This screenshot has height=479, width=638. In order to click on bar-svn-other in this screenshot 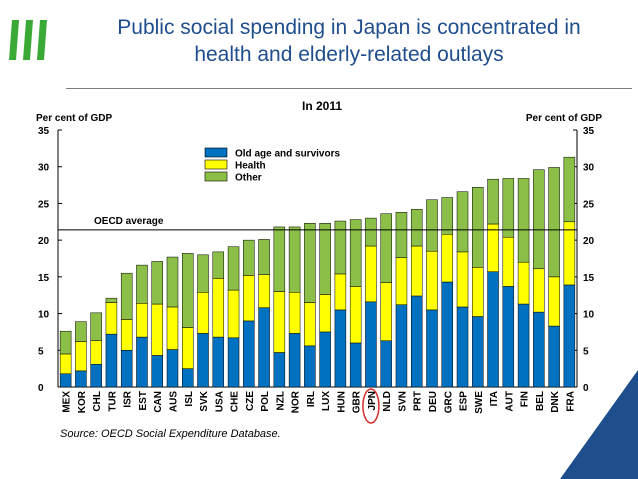, I will do `click(401, 235)`.